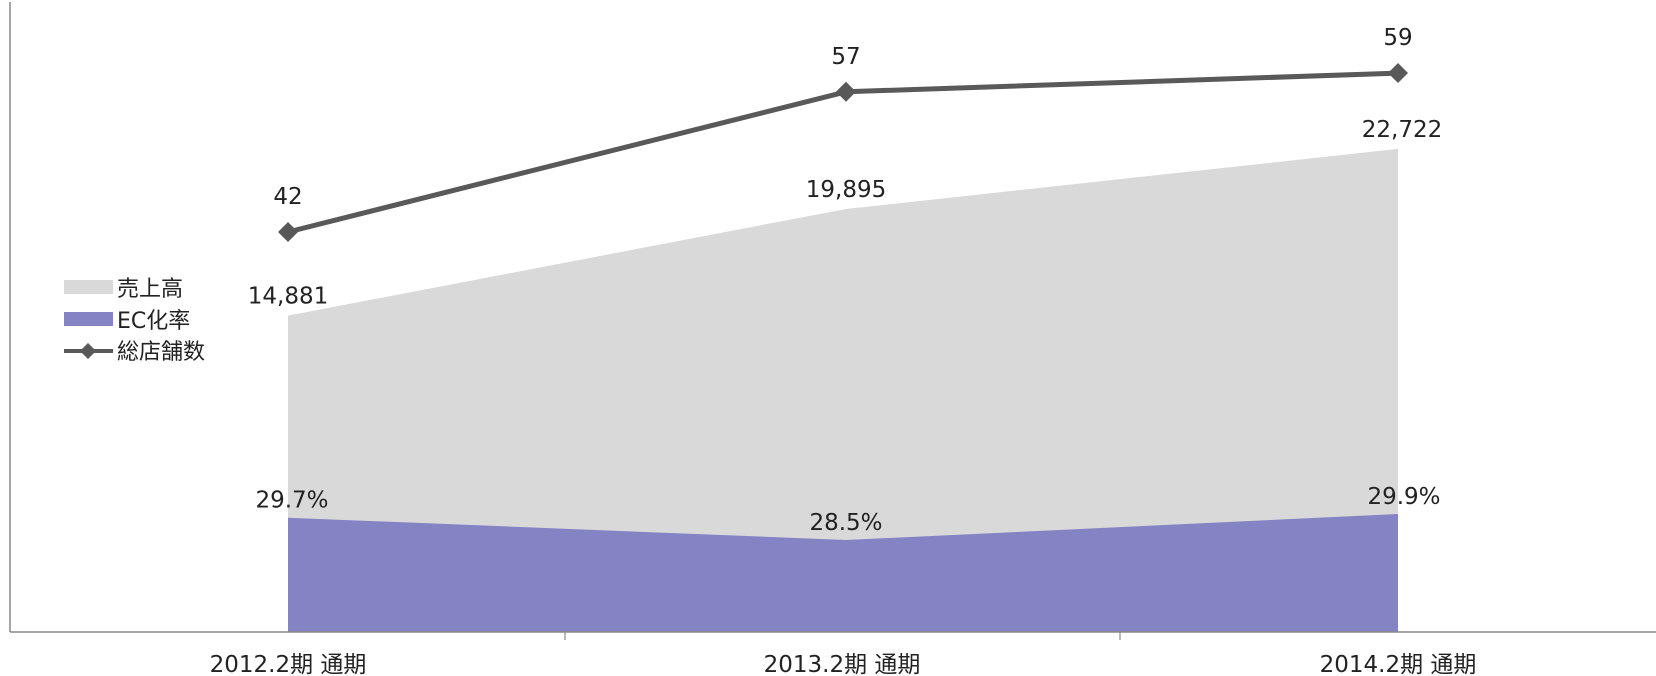 This screenshot has width=1656, height=676. What do you see at coordinates (1403, 497) in the screenshot?
I see `ec-rate-data-label: 29.9%` at bounding box center [1403, 497].